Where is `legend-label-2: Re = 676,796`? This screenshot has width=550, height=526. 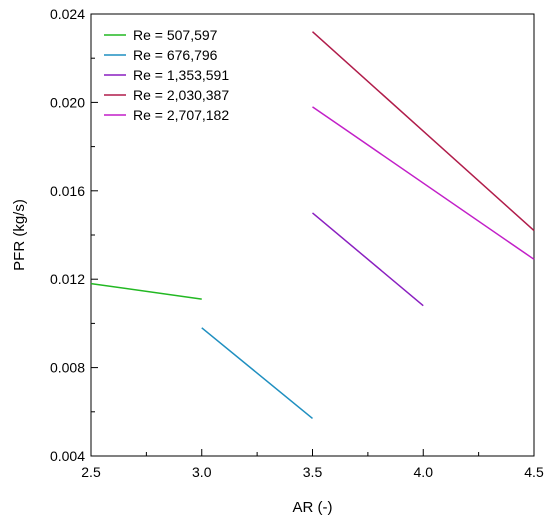 legend-label-2: Re = 676,796 is located at coordinates (175, 55).